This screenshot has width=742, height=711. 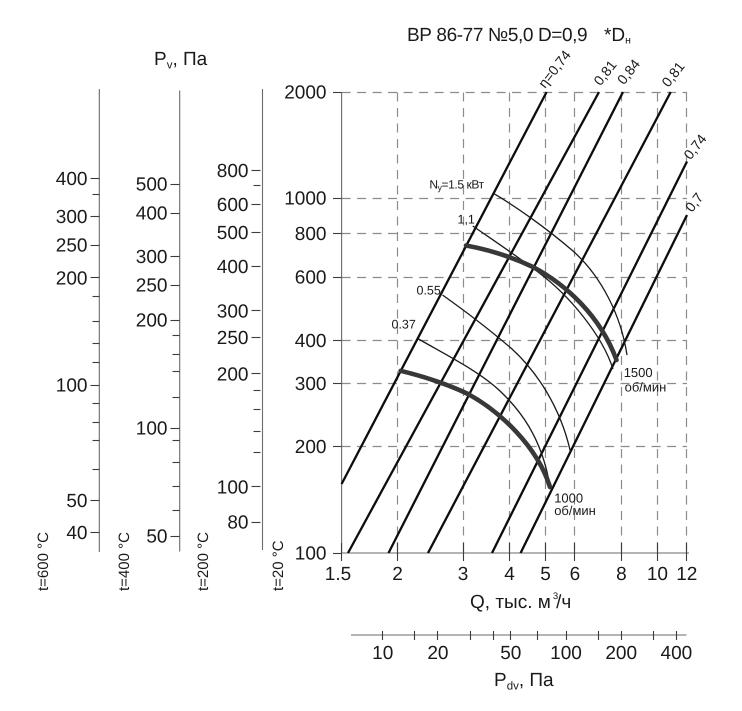 I want to click on svg-text: t=20 °C, so click(x=278, y=565).